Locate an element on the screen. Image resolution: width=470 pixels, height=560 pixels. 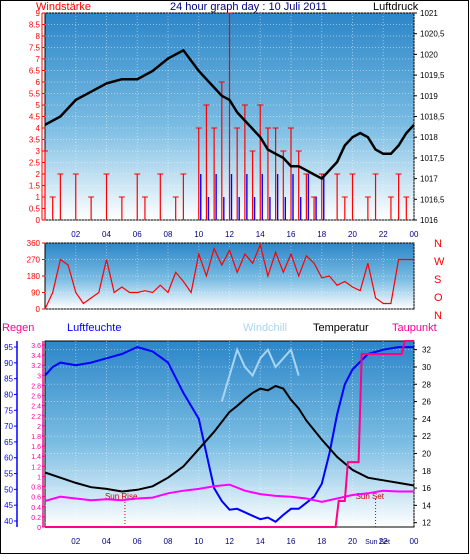
wind-axis-tick-label: 1.5 is located at coordinates (35, 186).